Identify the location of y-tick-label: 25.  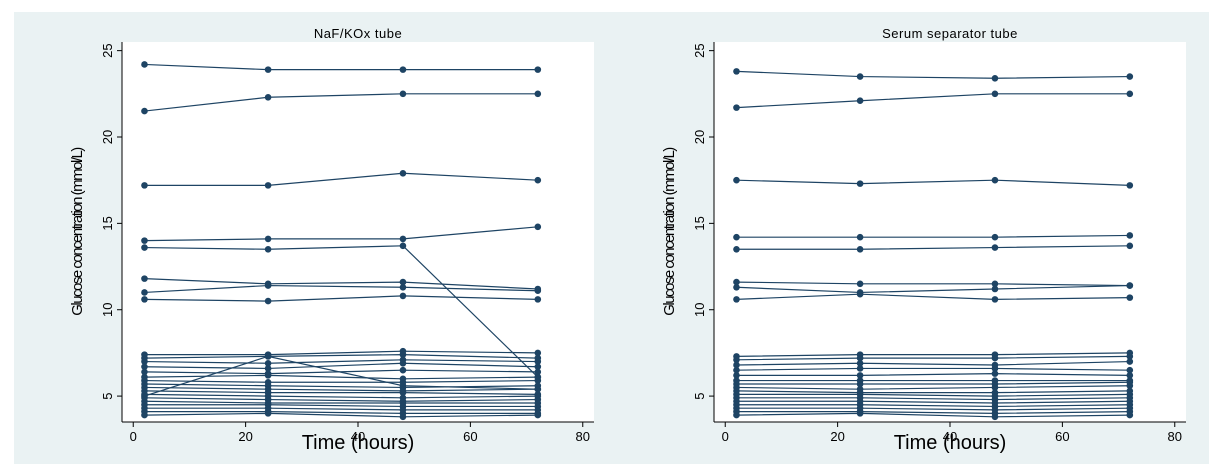
(699, 50).